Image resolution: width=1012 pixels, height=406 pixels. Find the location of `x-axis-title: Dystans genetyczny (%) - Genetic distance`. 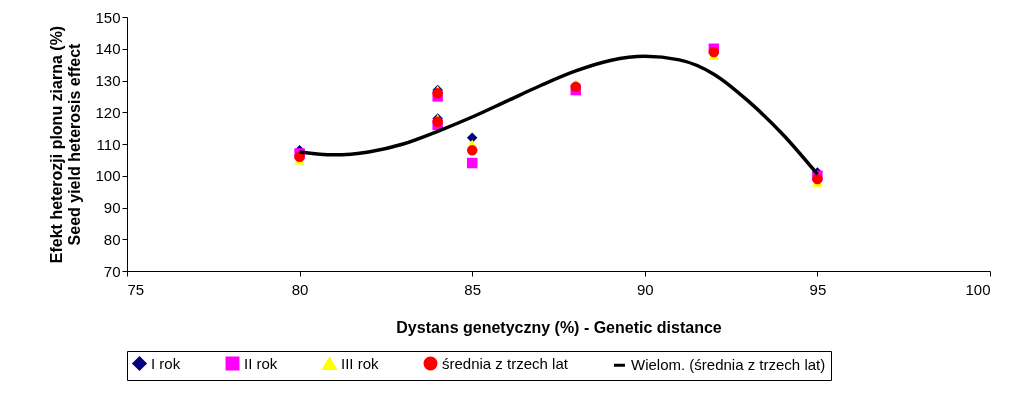

x-axis-title: Dystans genetyczny (%) - Genetic distance is located at coordinates (559, 327).